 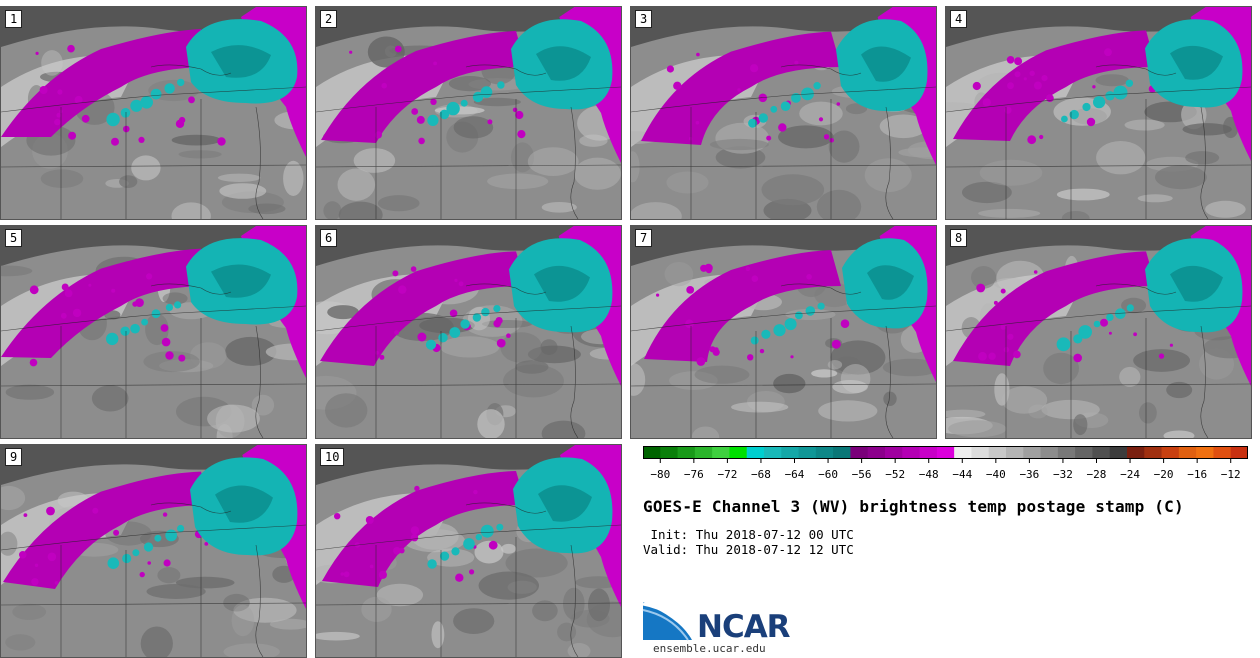 What do you see at coordinates (761, 474) in the screenshot?
I see `colorbar-tick-label: −68` at bounding box center [761, 474].